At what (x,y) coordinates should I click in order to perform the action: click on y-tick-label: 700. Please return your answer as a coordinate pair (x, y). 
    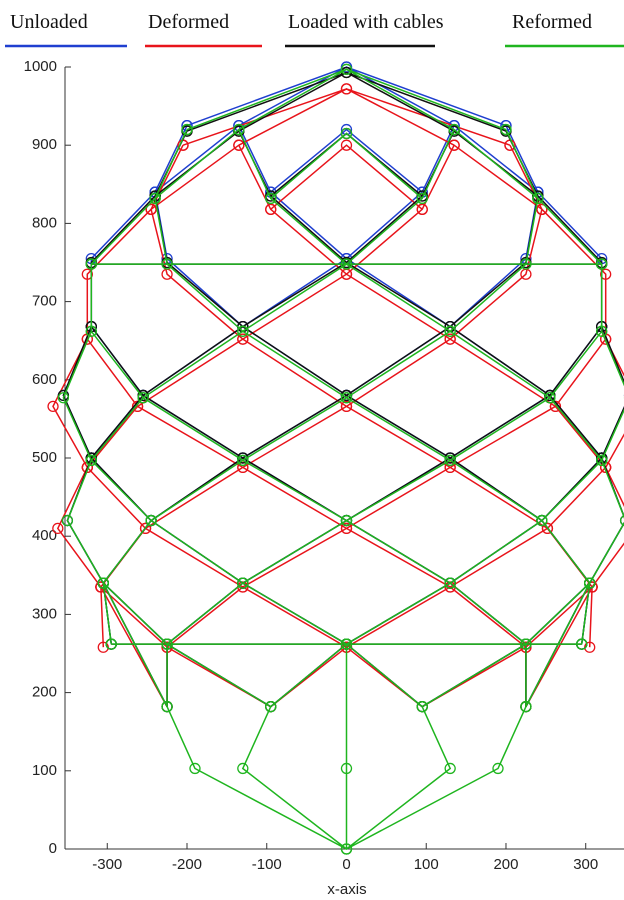
    Looking at the image, I should click on (44, 301).